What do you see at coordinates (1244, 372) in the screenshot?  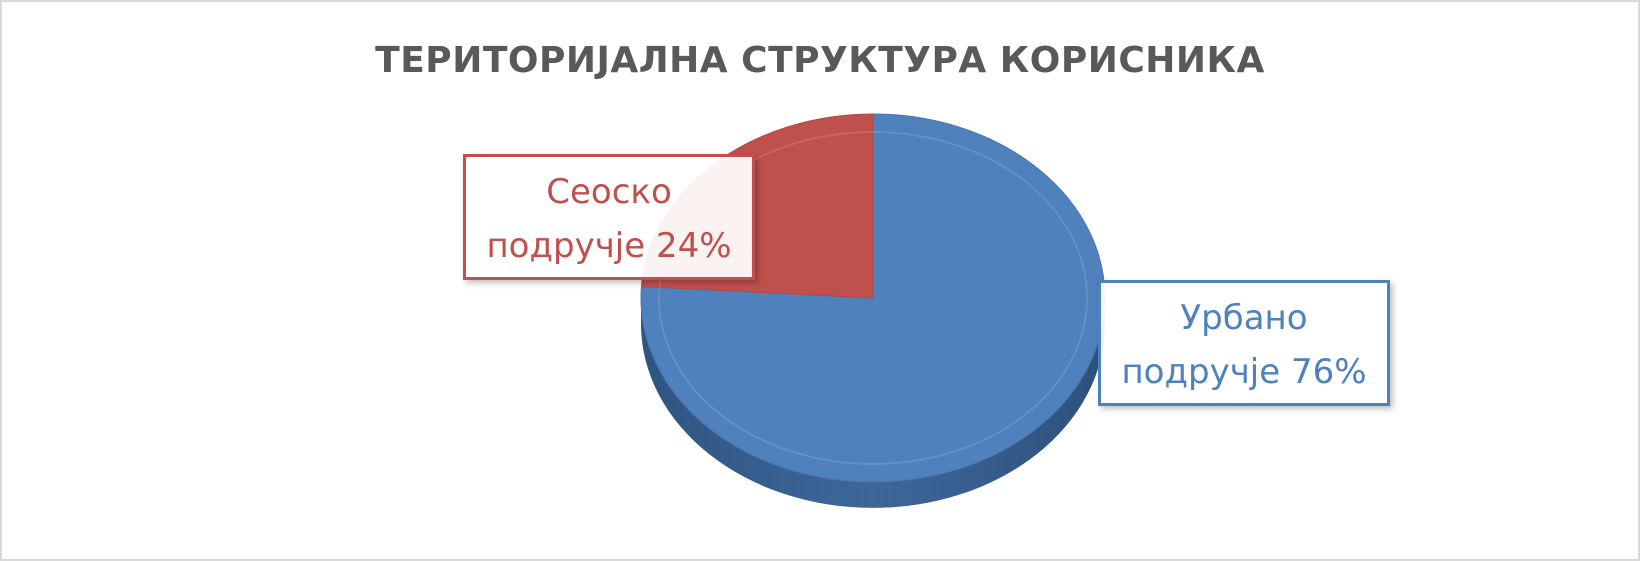 I see `data-label-urban-line2: подручје 76%` at bounding box center [1244, 372].